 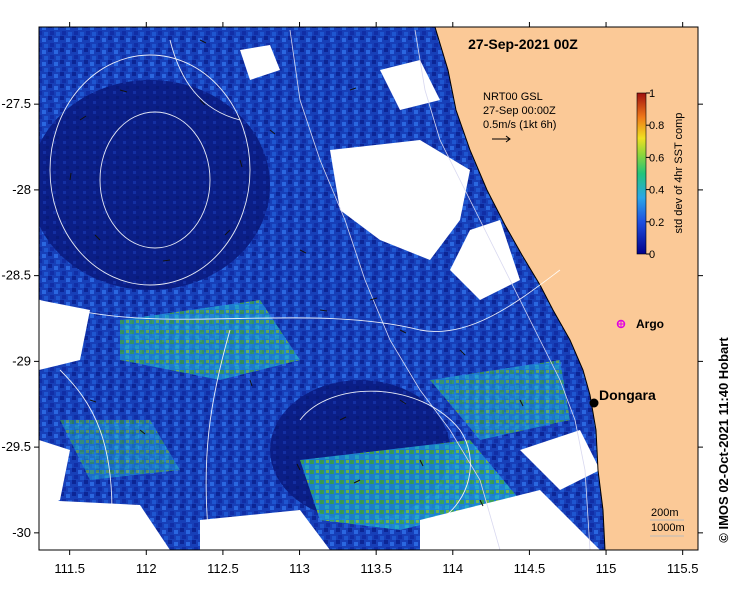 What do you see at coordinates (656, 126) in the screenshot?
I see `colorbar-tick-label: 0.8` at bounding box center [656, 126].